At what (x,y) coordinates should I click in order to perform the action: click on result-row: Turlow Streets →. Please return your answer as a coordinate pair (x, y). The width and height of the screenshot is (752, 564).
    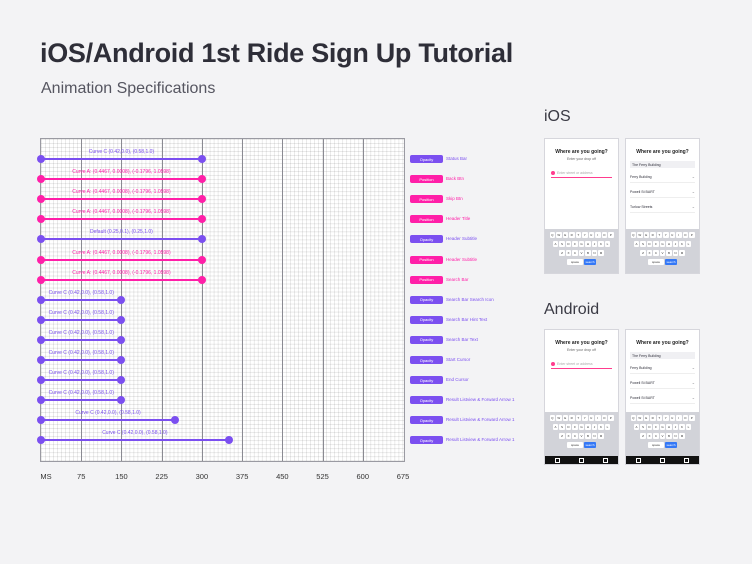
    Looking at the image, I should click on (662, 207).